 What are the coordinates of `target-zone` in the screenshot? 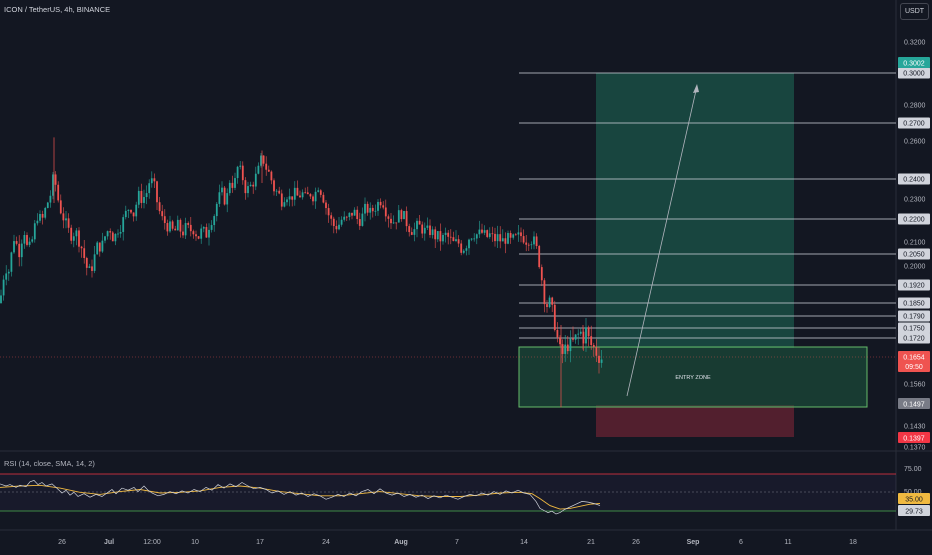 It's located at (695, 210).